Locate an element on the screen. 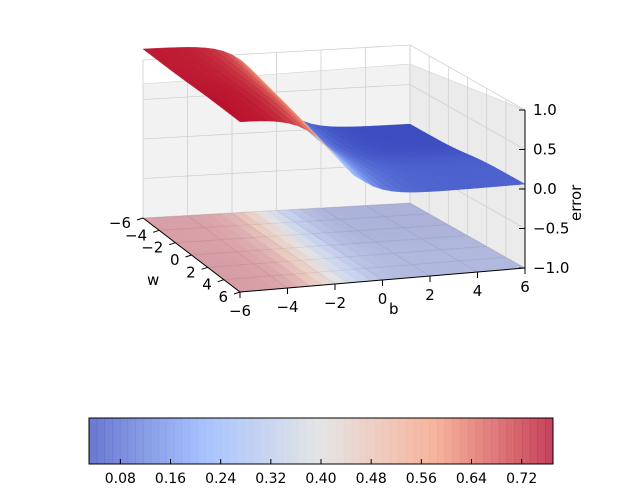 The image size is (640, 498). w-axis-label: w is located at coordinates (153, 280).